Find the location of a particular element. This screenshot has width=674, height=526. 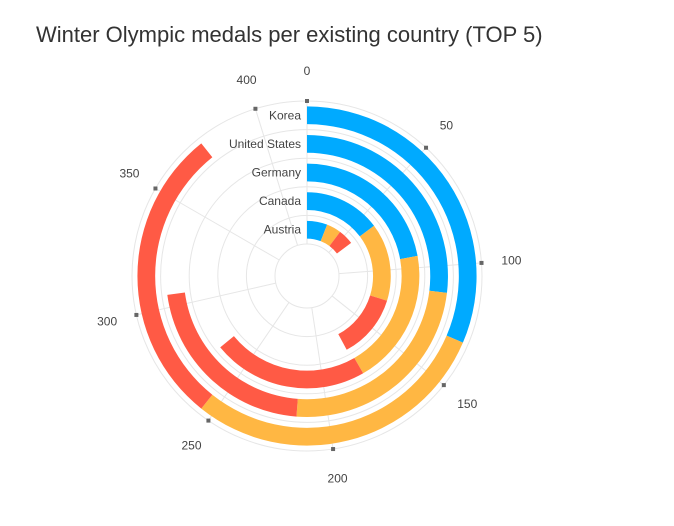

category-labels: Korea United States Germany Canada Austria is located at coordinates (265, 172).